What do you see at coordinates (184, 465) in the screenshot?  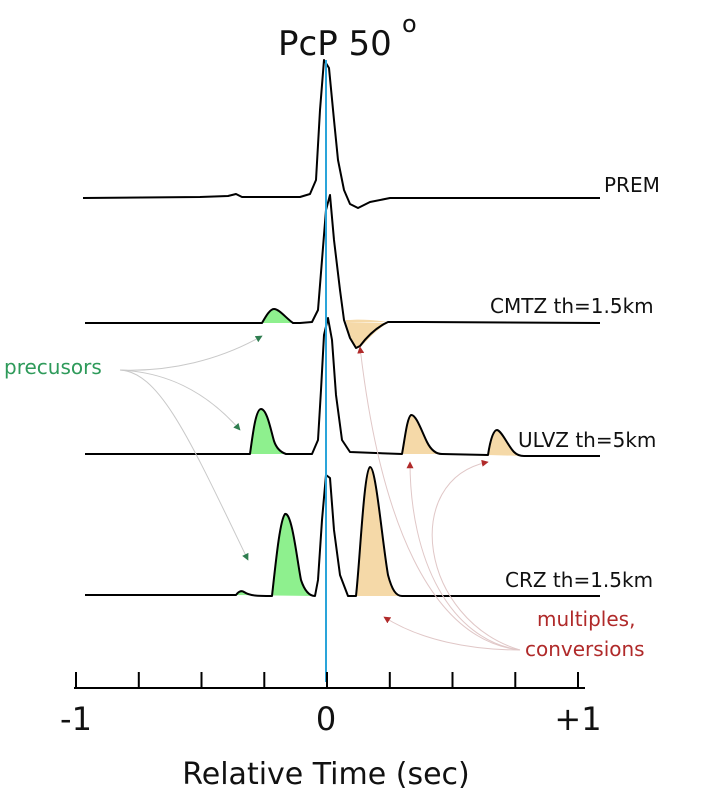 I see `precursor-arrow-crz` at bounding box center [184, 465].